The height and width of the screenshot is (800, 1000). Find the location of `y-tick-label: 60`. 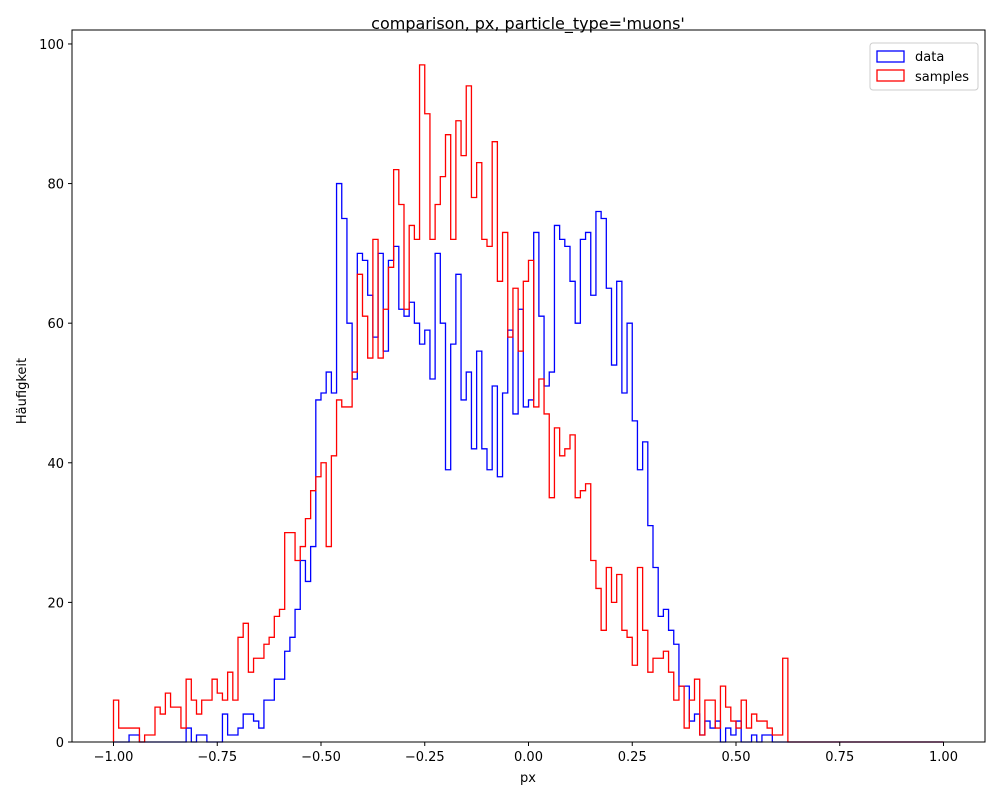

y-tick-label: 60 is located at coordinates (55, 324).